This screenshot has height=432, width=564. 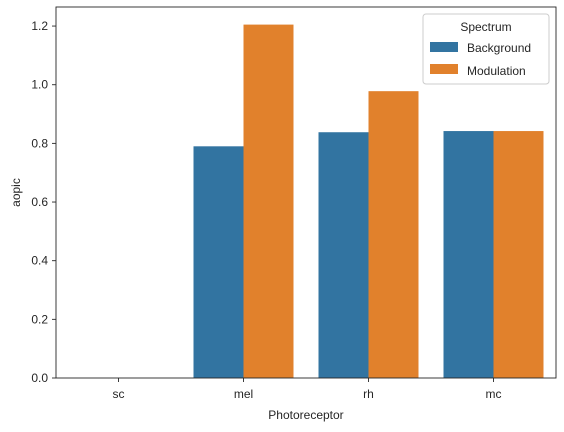 I want to click on bar-modulation-rh, so click(x=393, y=234).